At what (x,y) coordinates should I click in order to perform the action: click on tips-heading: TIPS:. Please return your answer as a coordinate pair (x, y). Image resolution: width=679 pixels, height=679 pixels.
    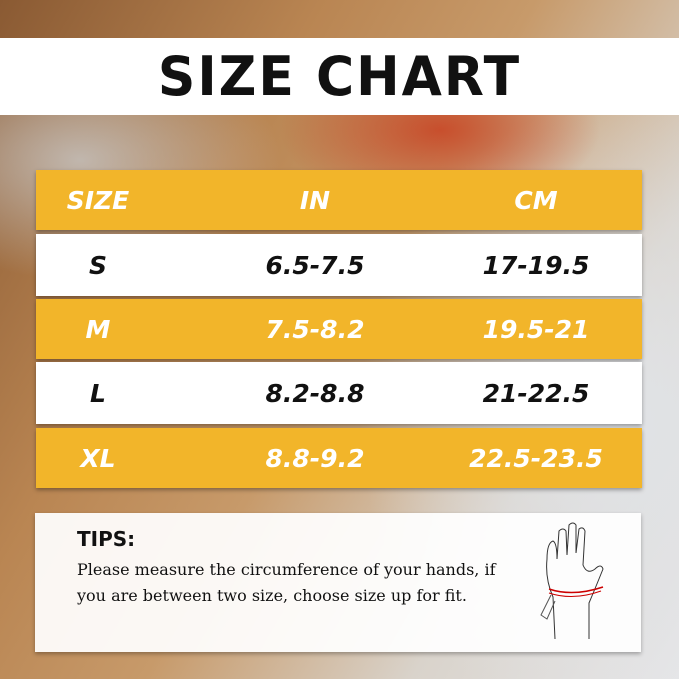
    Looking at the image, I should click on (106, 539).